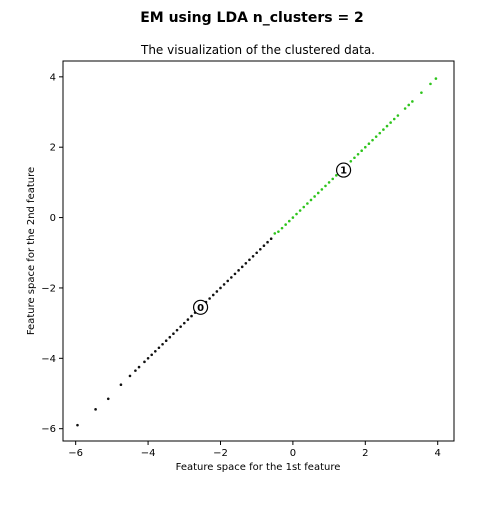 This screenshot has height=509, width=504. Describe the element at coordinates (438, 453) in the screenshot. I see `x-tick-label: 4` at that location.